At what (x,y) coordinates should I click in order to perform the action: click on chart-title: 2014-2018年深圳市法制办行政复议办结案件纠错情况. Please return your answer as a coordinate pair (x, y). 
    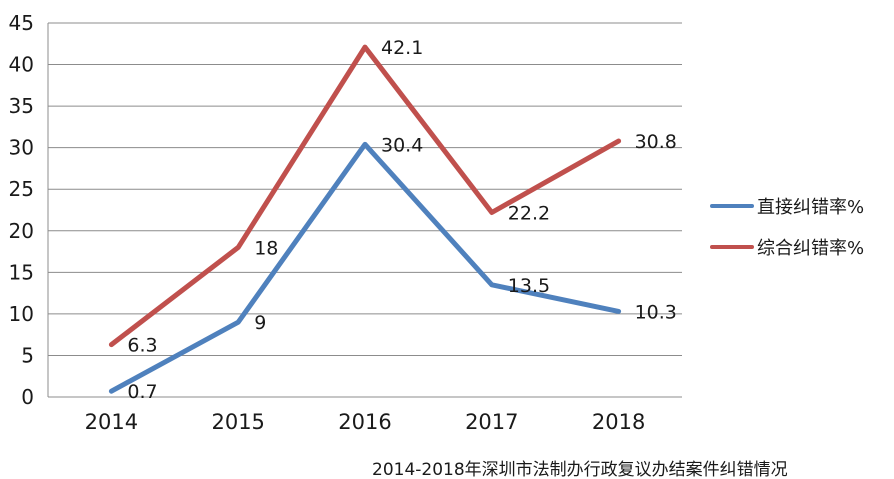
    Looking at the image, I should click on (580, 469).